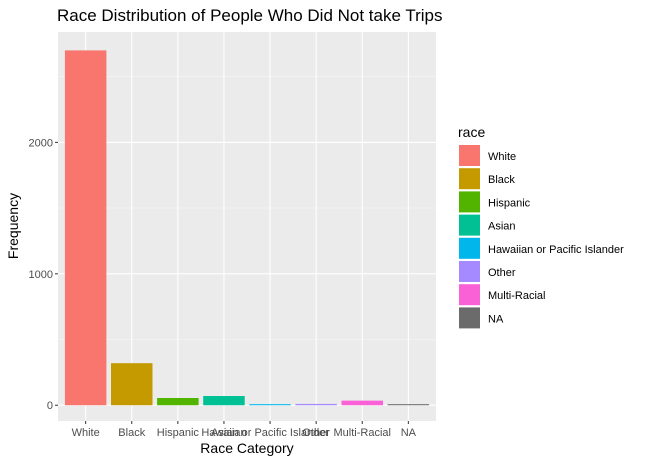 The width and height of the screenshot is (648, 463). Describe the element at coordinates (509, 203) in the screenshot. I see `legend-label: Hispanic` at that location.